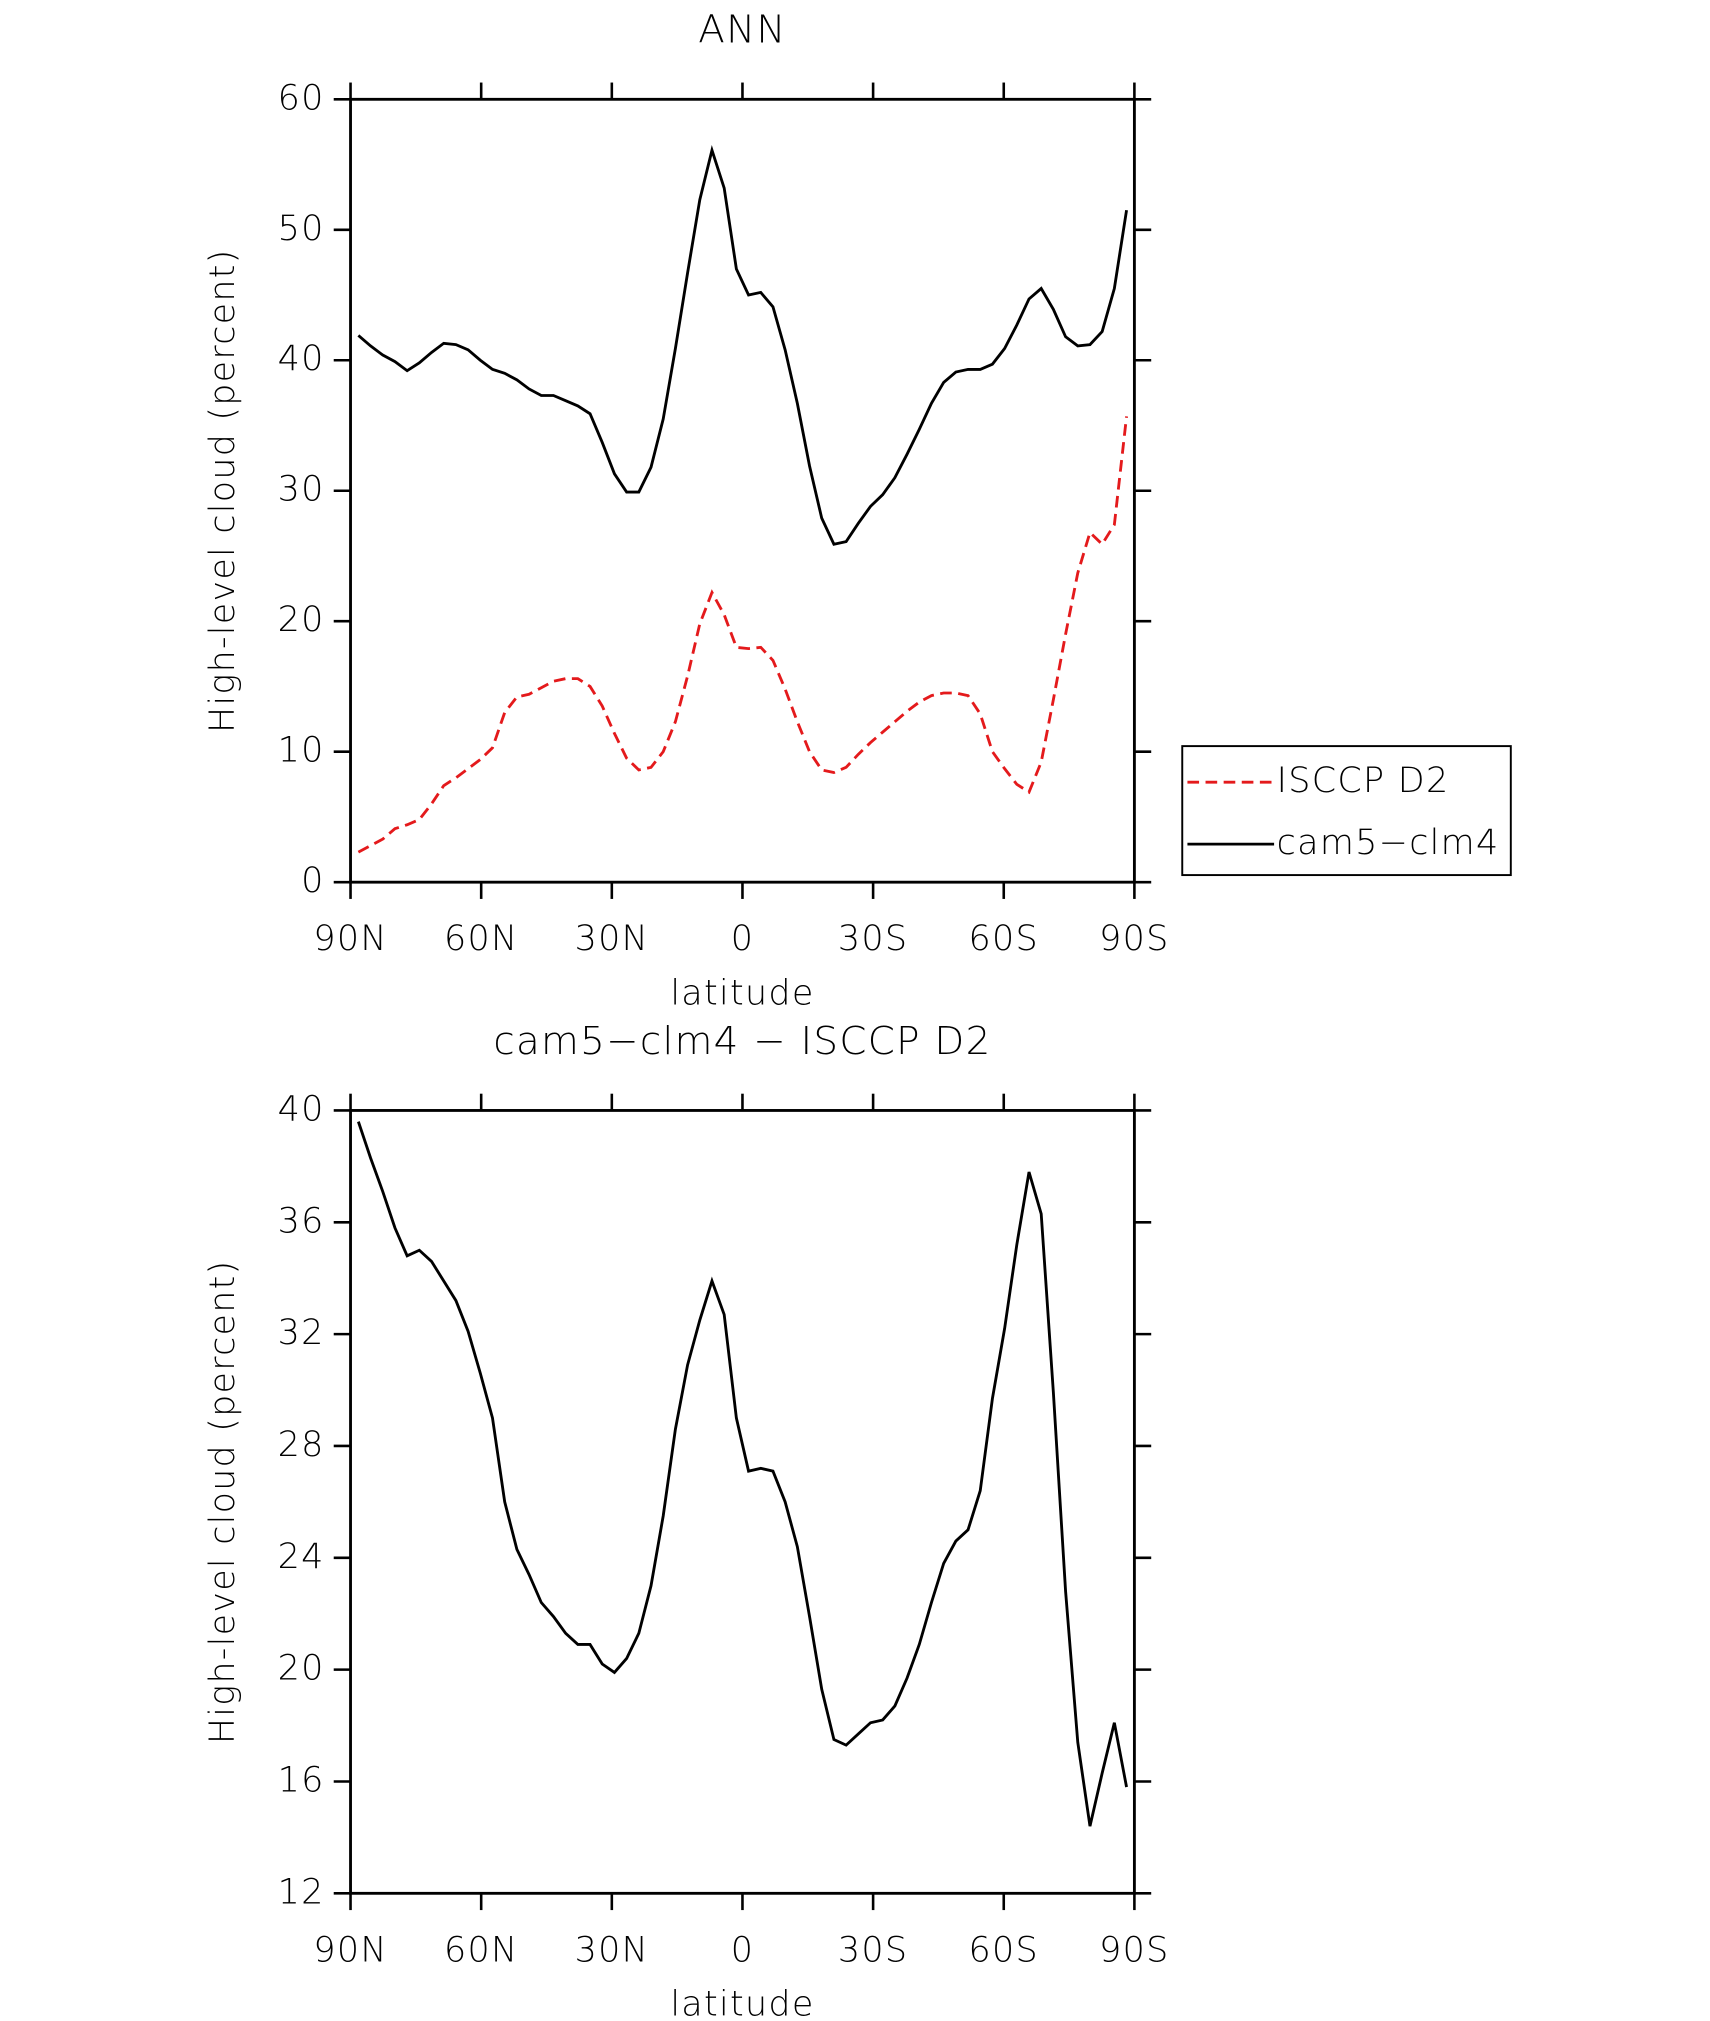 This screenshot has width=1710, height=2021. Describe the element at coordinates (301, 1557) in the screenshot. I see `y-tick-label: 24` at that location.